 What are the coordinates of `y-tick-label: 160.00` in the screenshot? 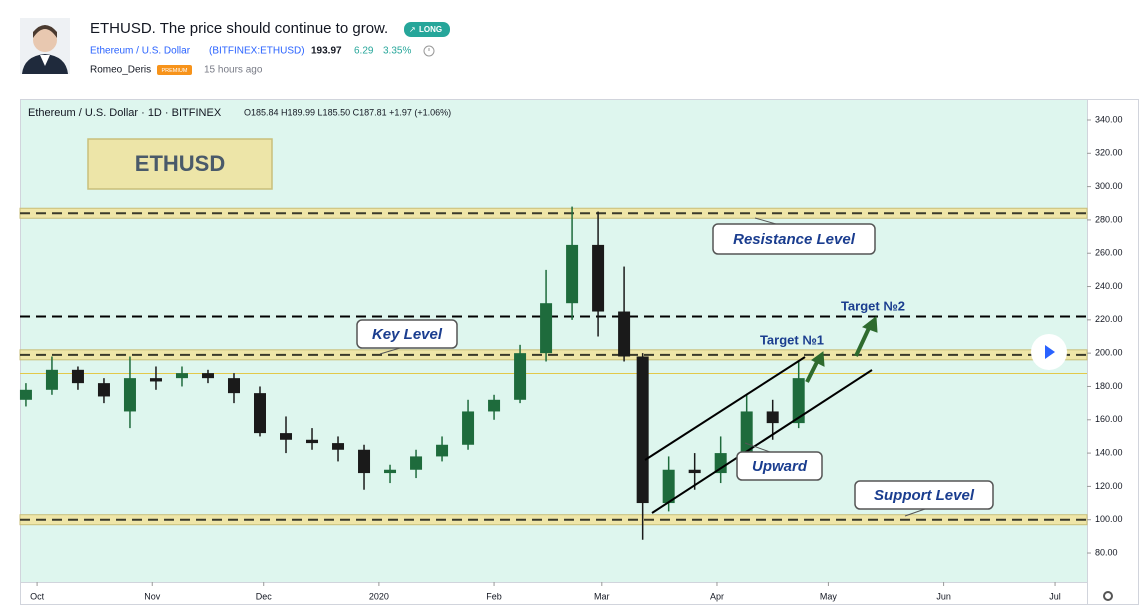 It's located at (1109, 419).